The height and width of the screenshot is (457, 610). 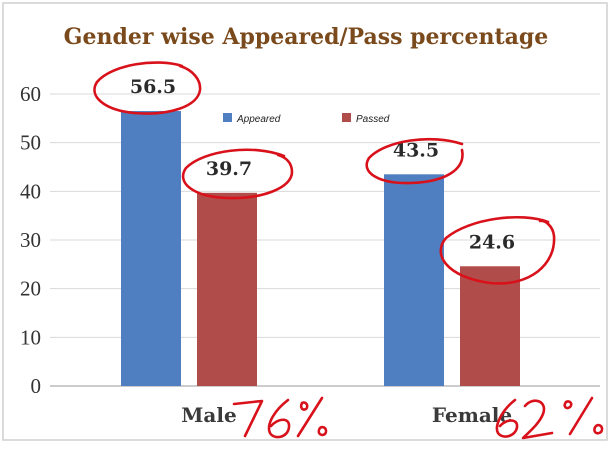 I want to click on data-label-female-appeared: 43.5, so click(x=416, y=150).